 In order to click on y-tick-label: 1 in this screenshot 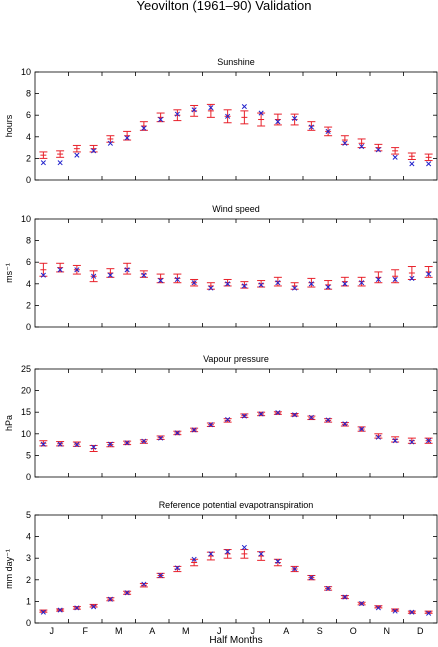, I will do `click(28, 601)`.